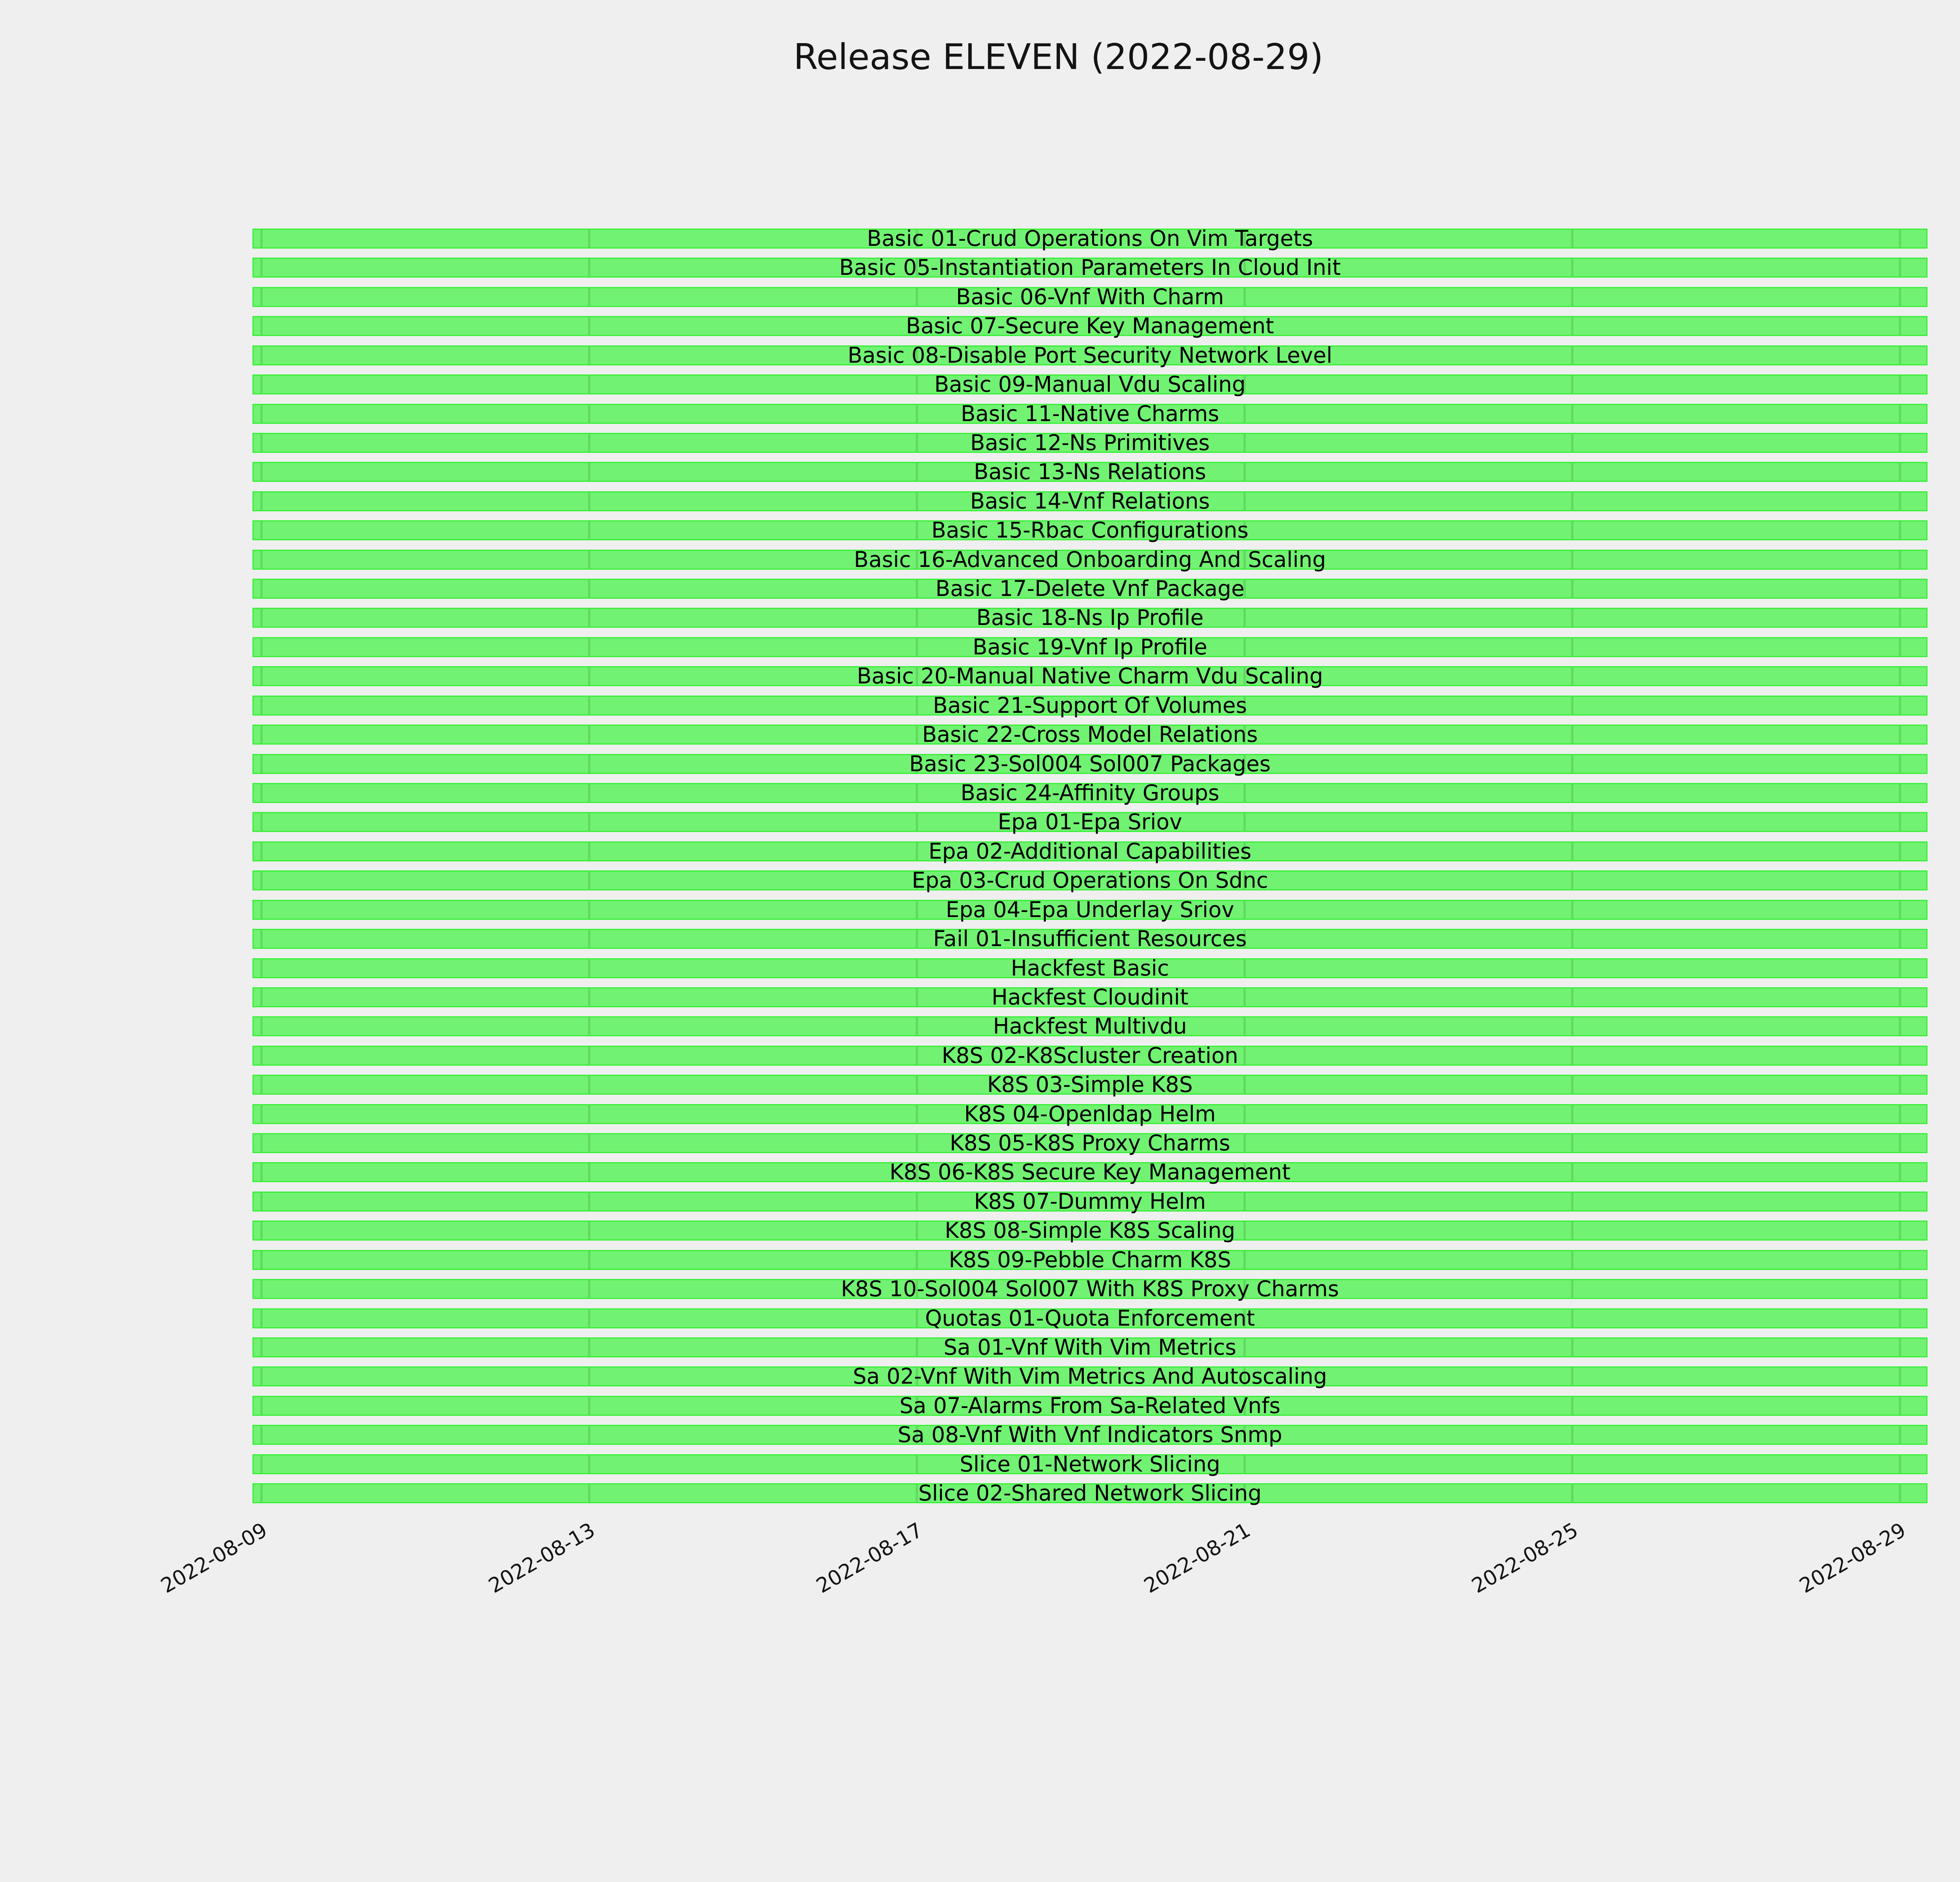 This screenshot has height=1882, width=1960. I want to click on gantt-bar: Epa 04-Epa Underlay Sriov, so click(1089, 909).